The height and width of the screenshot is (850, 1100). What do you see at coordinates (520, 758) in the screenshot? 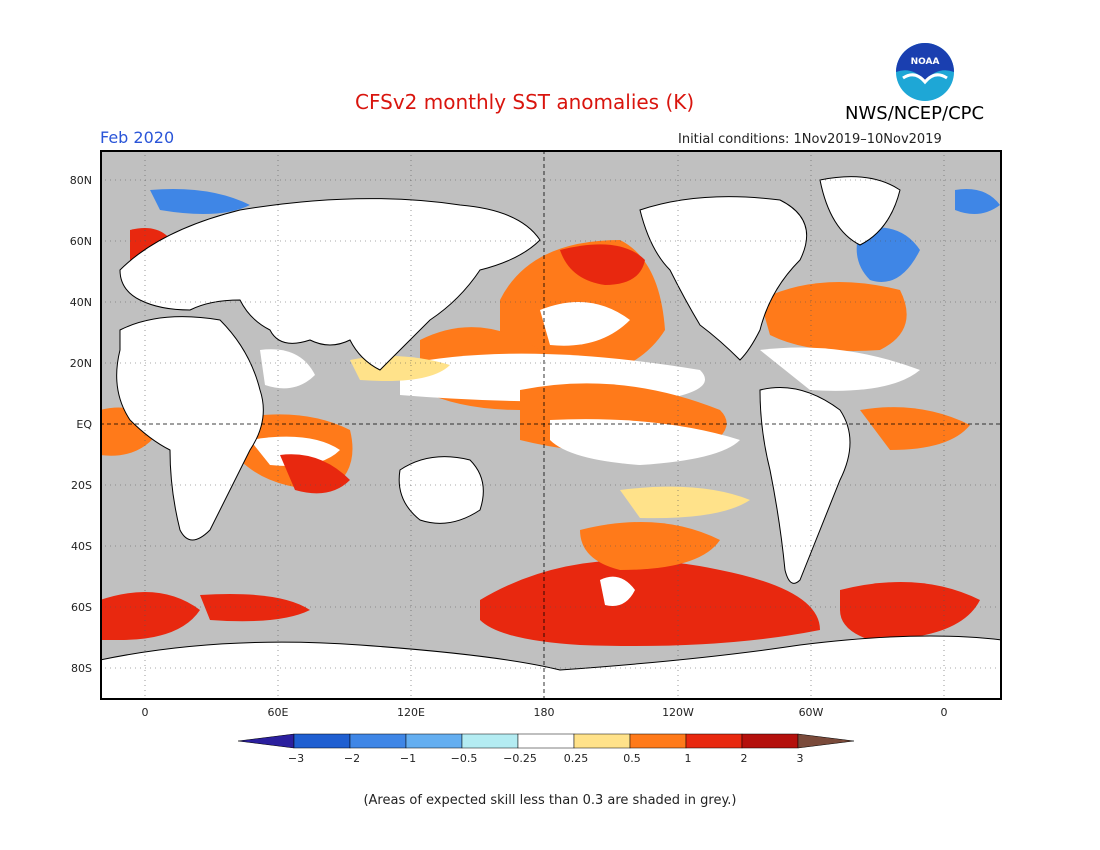
I see `colorbar-label: −0.25` at bounding box center [520, 758].